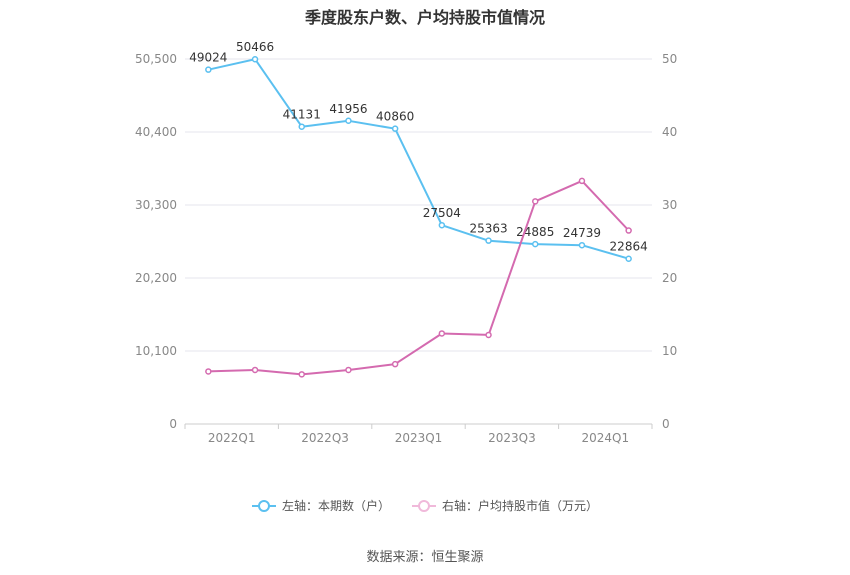  Describe the element at coordinates (666, 424) in the screenshot. I see `y-right-tick-label: 0` at that location.